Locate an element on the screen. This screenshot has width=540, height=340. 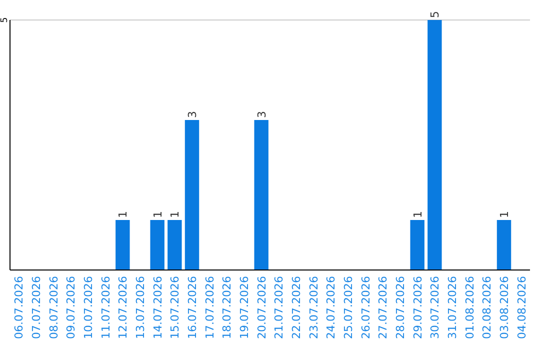
x-tick-label: 11.07.2026 is located at coordinates (105, 307).